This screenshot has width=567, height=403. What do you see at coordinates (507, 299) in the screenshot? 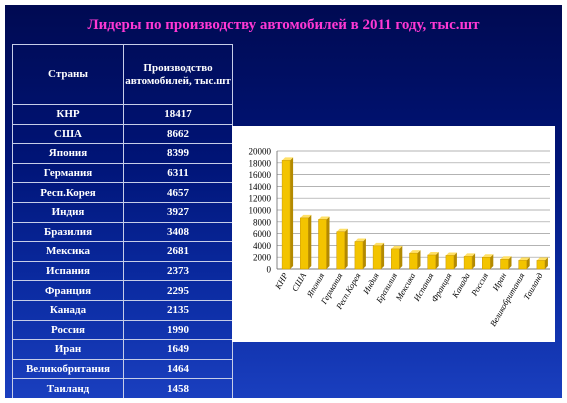
I see `x-tick-label: Великобритания` at bounding box center [507, 299].